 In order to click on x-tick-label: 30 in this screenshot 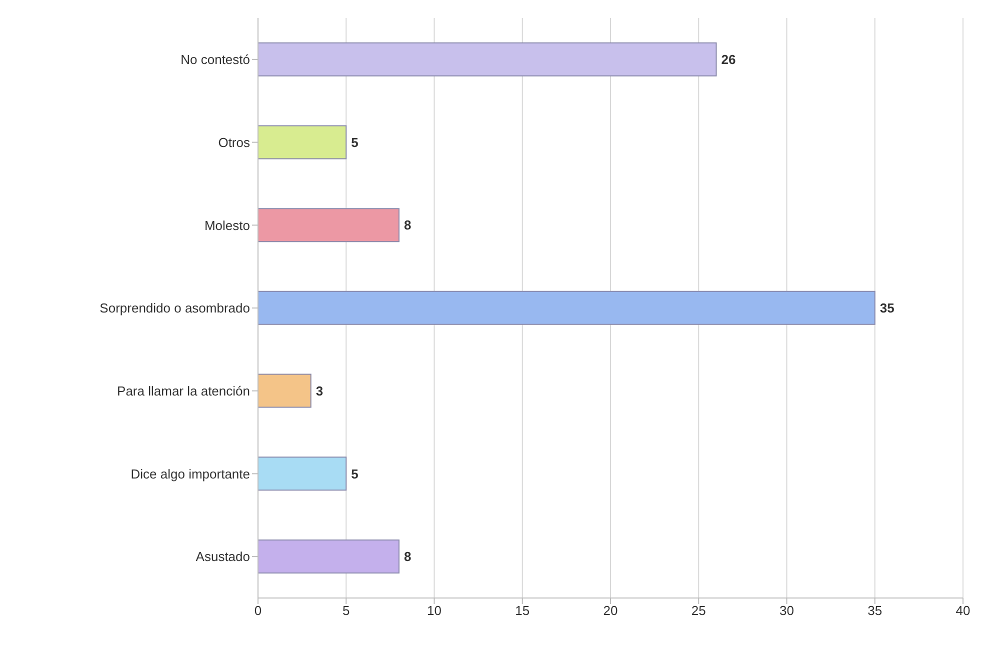, I will do `click(787, 610)`.